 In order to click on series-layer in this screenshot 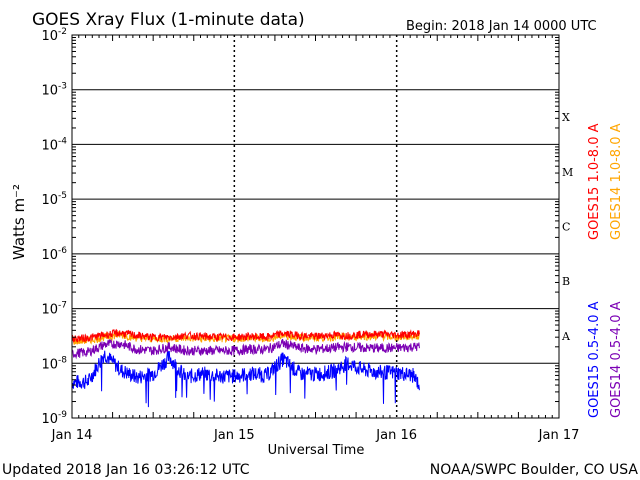, I will do `click(245, 368)`.